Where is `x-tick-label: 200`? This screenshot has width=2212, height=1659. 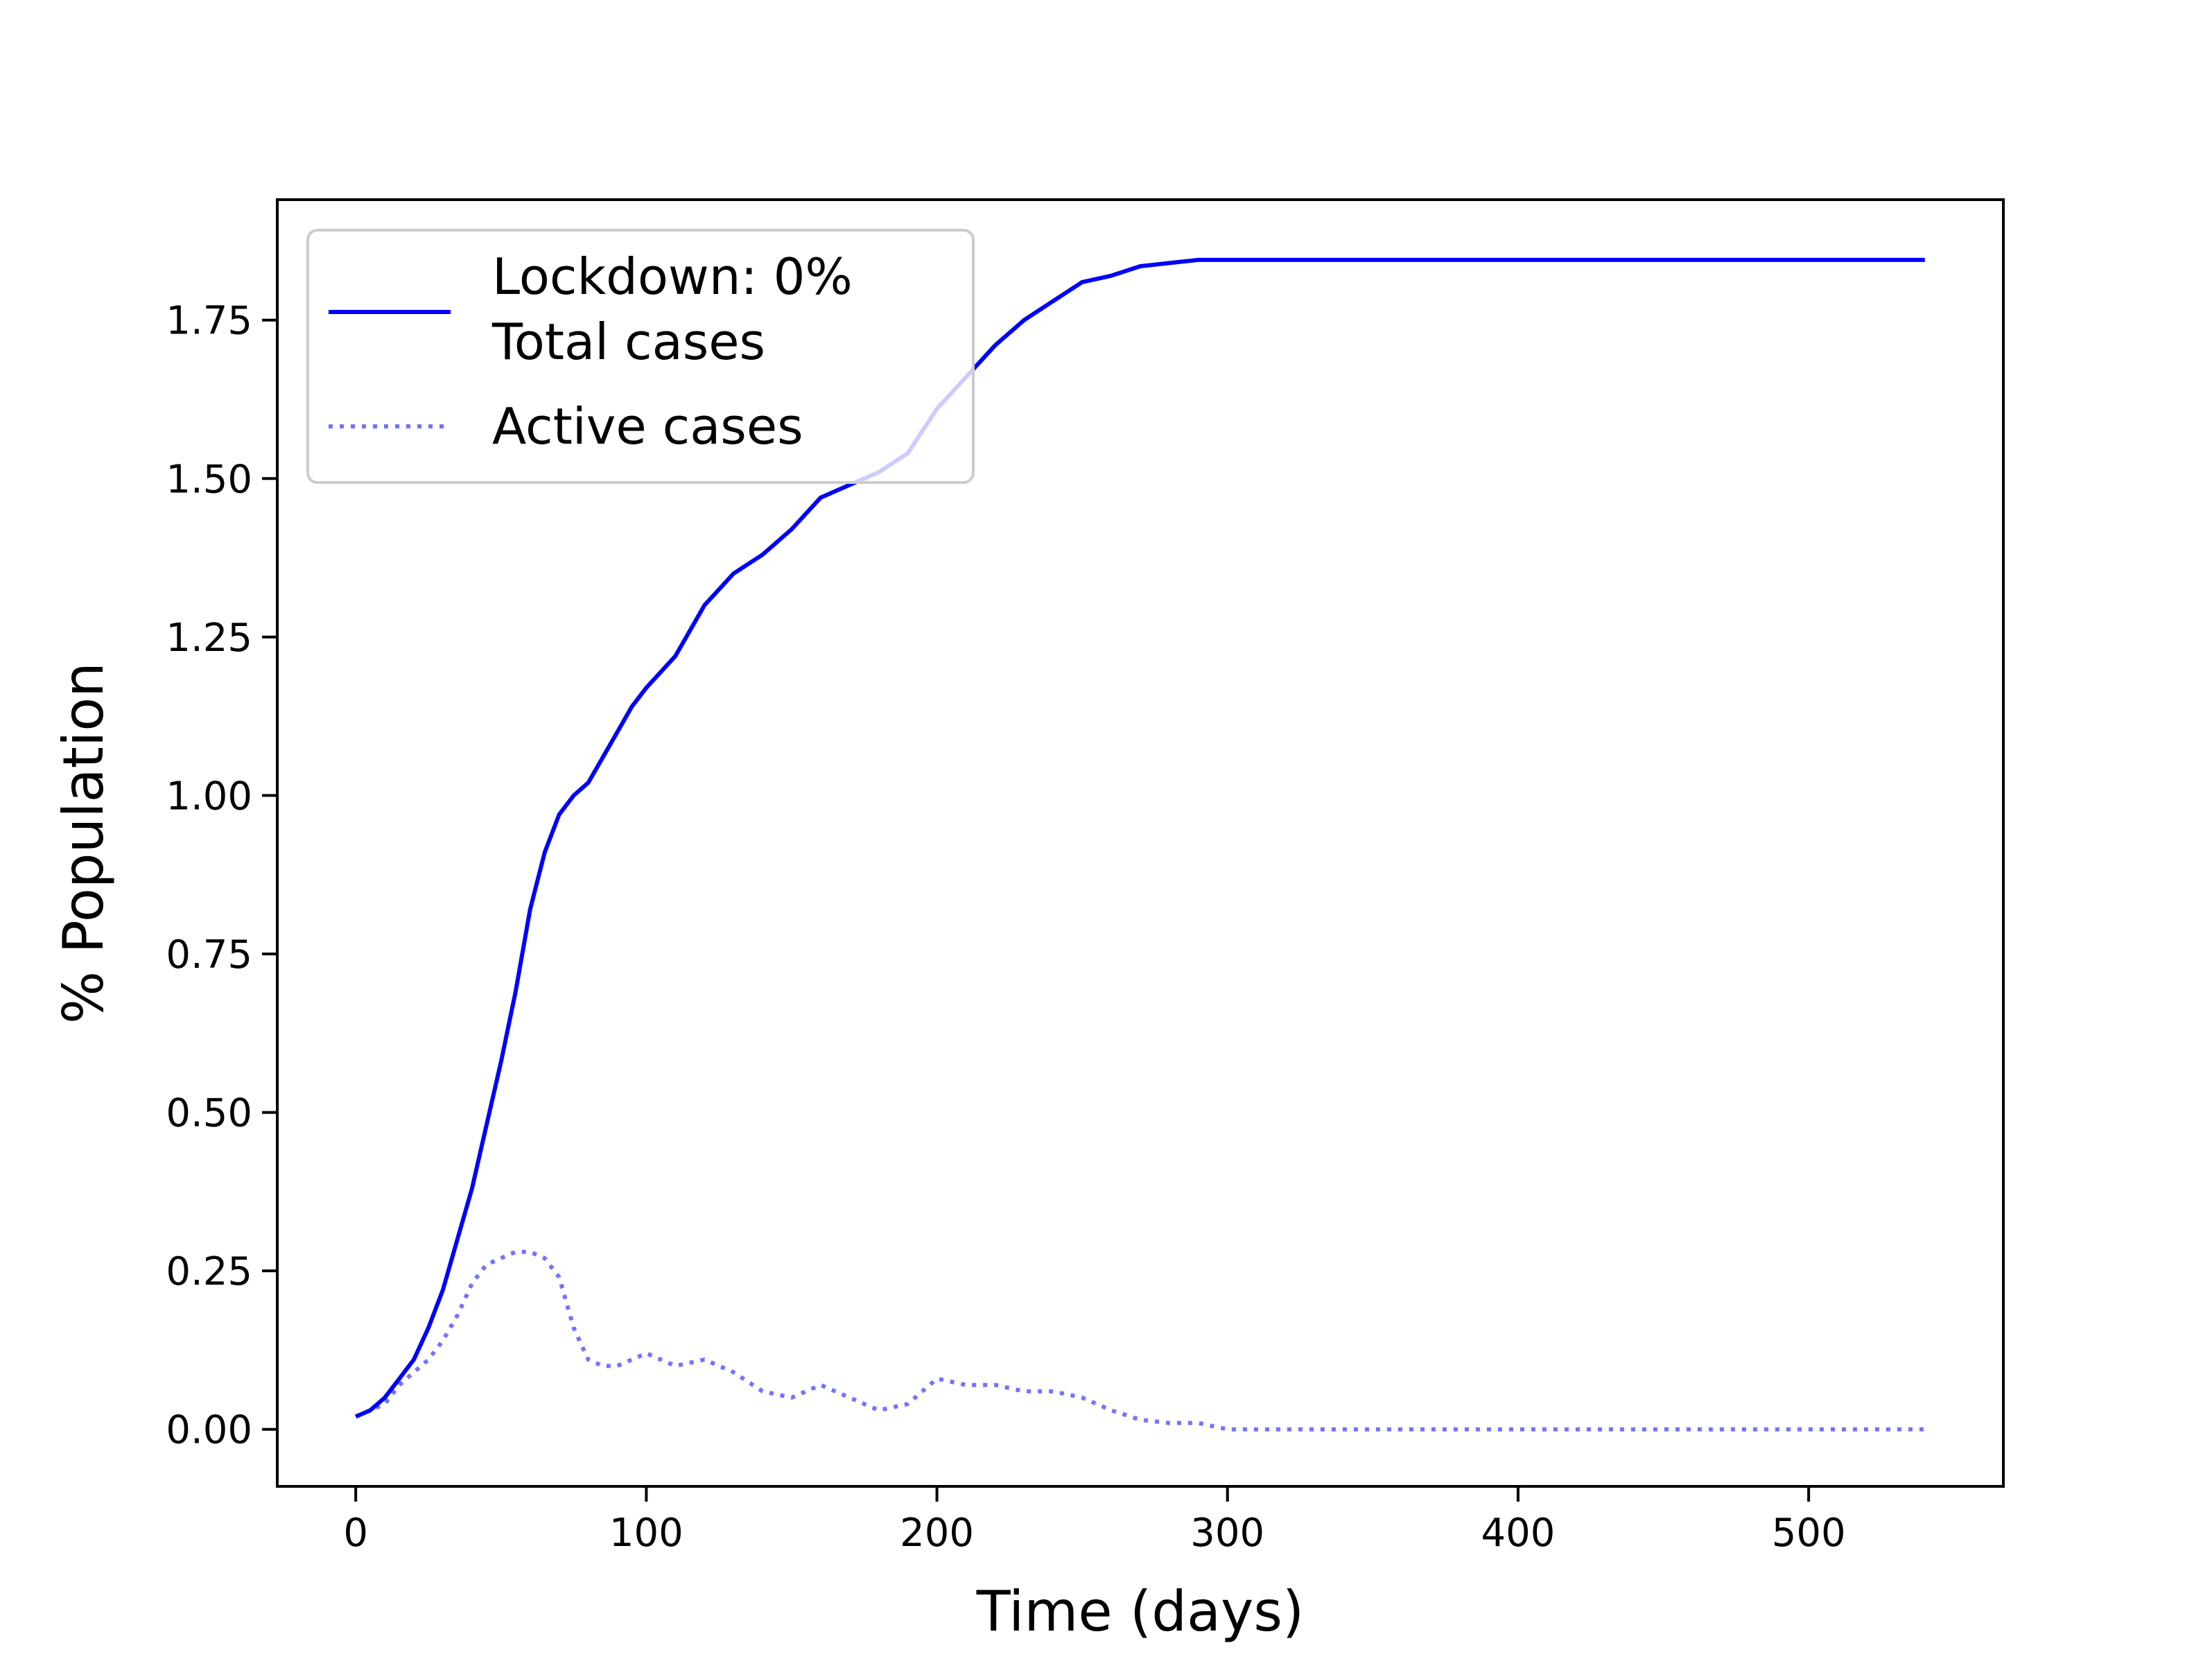
x-tick-label: 200 is located at coordinates (937, 1533).